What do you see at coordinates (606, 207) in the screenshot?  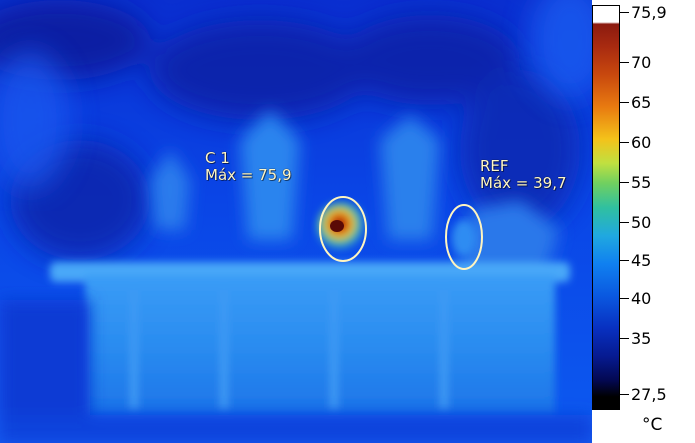 I see `temperature-color-scale` at bounding box center [606, 207].